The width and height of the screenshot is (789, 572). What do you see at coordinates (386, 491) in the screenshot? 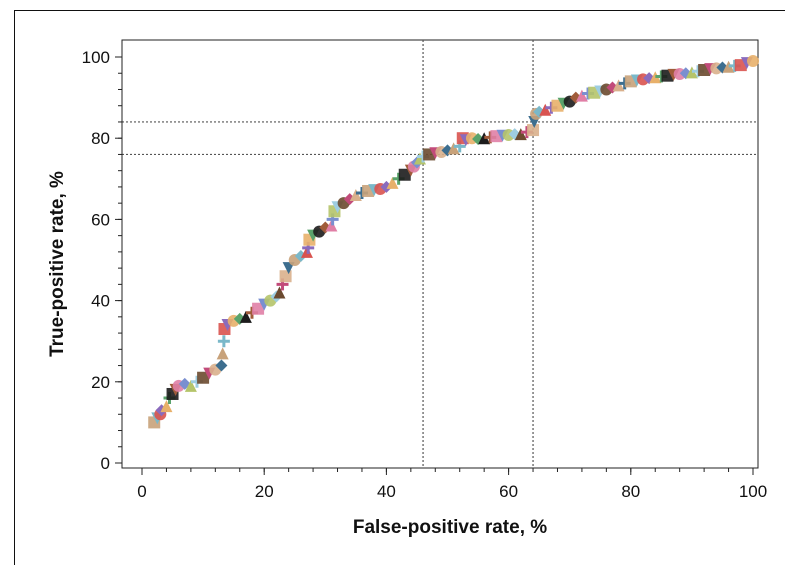
I see `x-tick-label: 40` at bounding box center [386, 491].